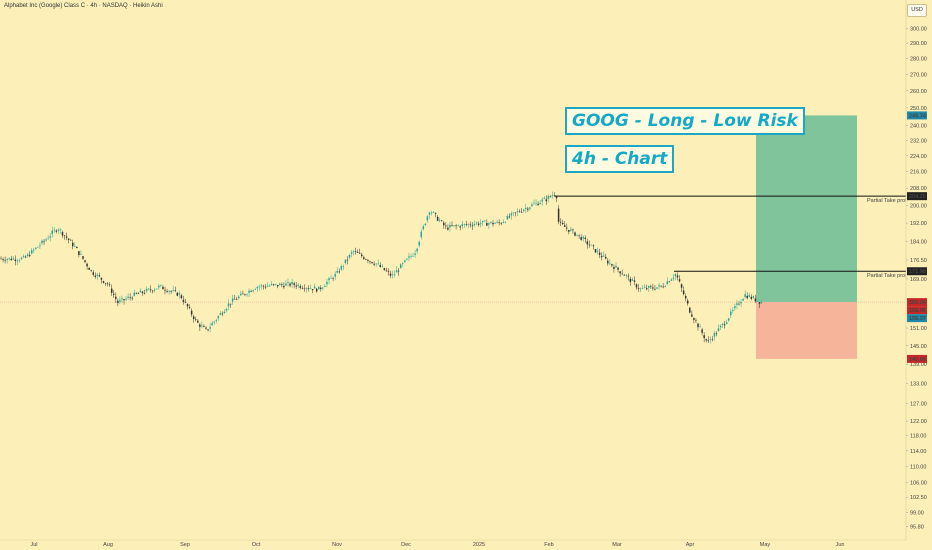 The image size is (932, 550). Describe the element at coordinates (918, 437) in the screenshot. I see `y-tick-label: 118.00` at that location.